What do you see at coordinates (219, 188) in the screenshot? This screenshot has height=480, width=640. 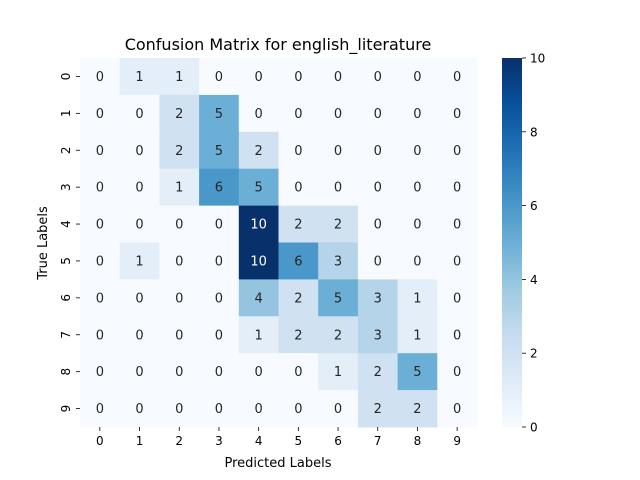 I see `cell-value-label: 6` at bounding box center [219, 188].